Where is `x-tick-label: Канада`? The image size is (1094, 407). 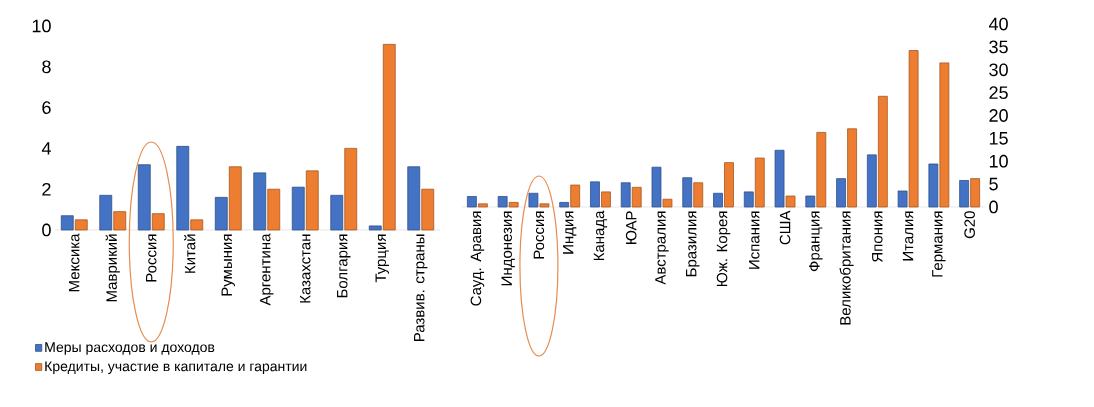
x-tick-label: Канада is located at coordinates (600, 235).